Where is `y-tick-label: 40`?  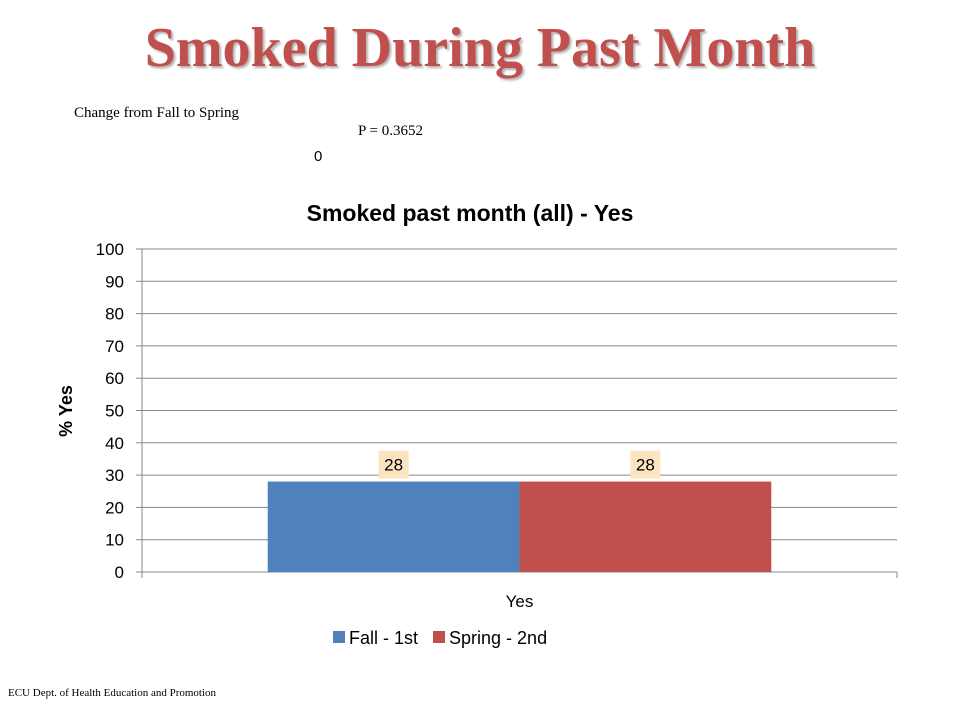 y-tick-label: 40 is located at coordinates (114, 443).